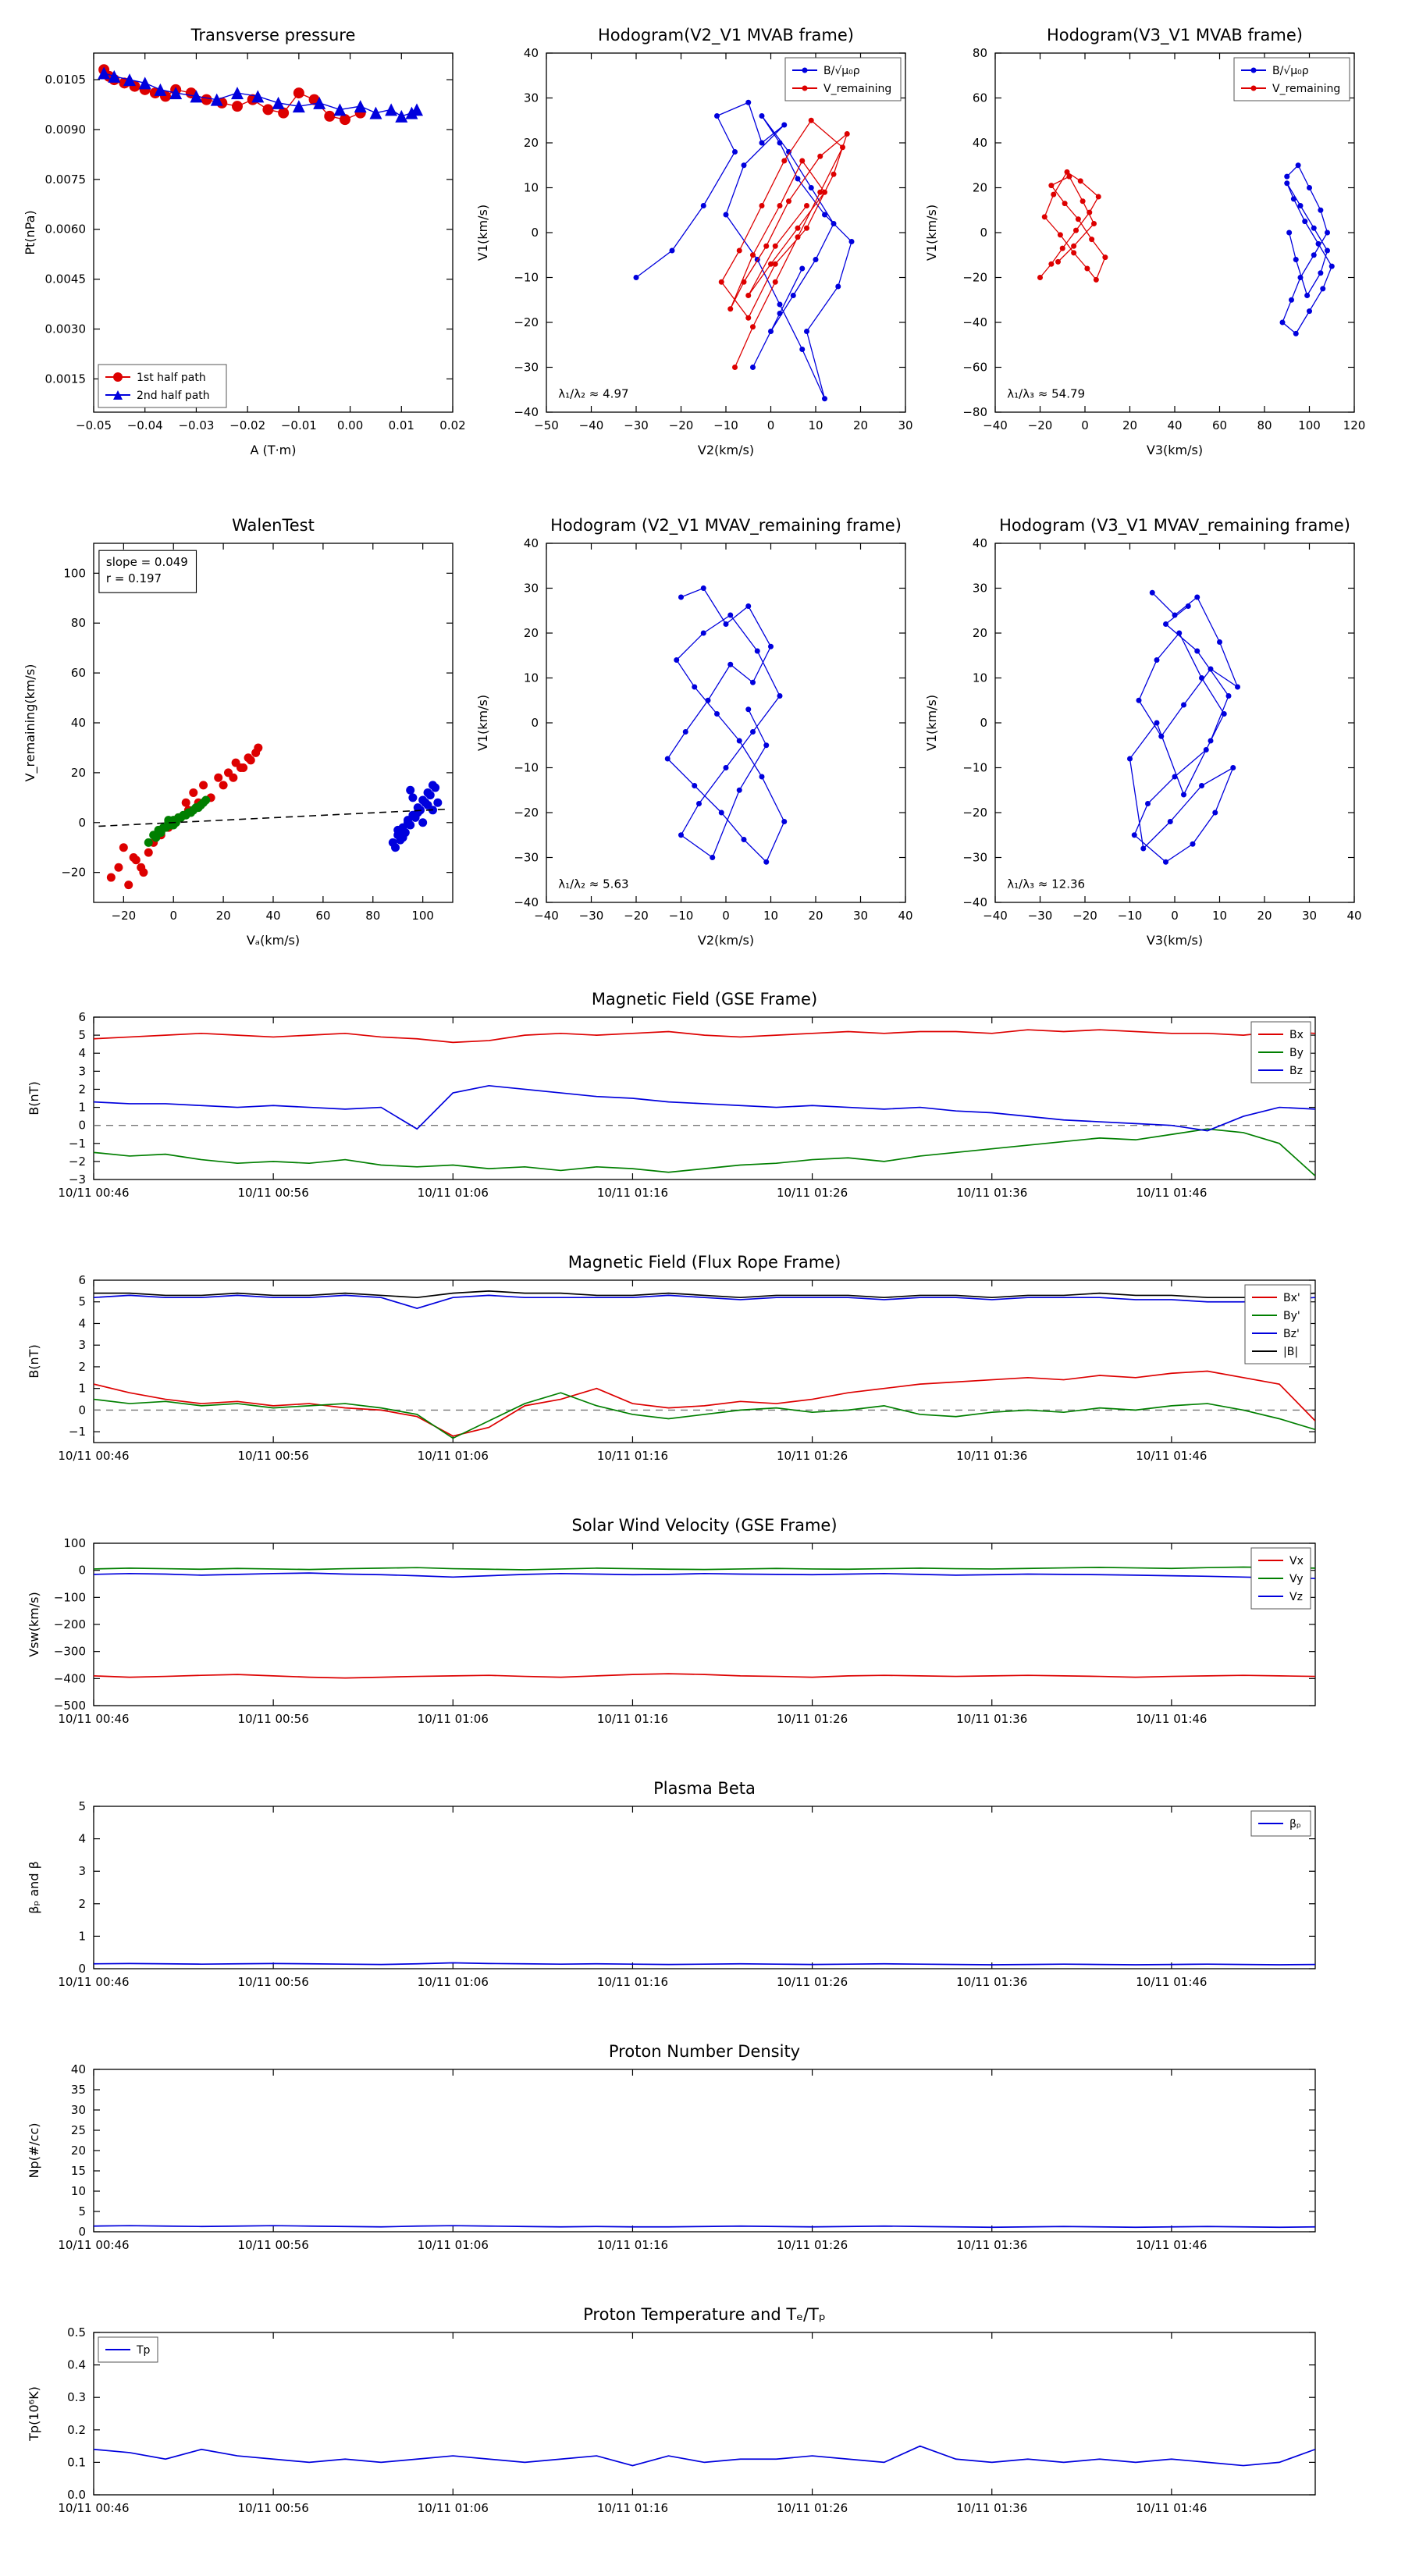 The image size is (1405, 2576). I want to click on y-tick-label: −40, so click(526, 902).